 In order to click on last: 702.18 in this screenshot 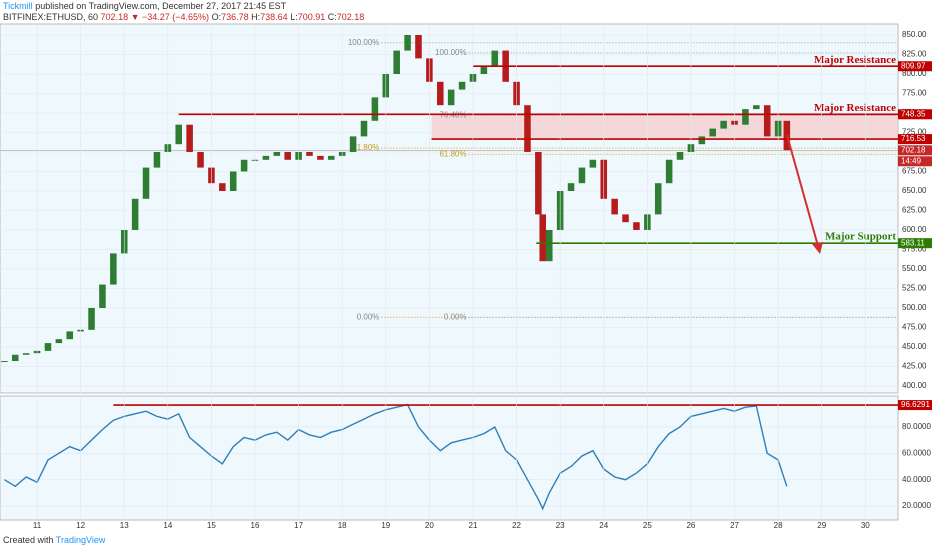, I will do `click(115, 17)`.